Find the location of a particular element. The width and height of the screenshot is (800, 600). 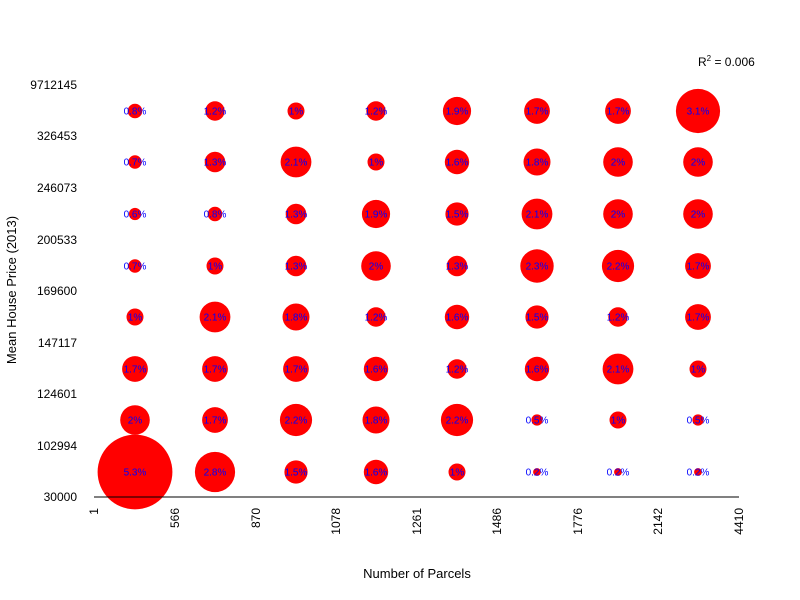

x-tick-label: 1776 is located at coordinates (578, 521).